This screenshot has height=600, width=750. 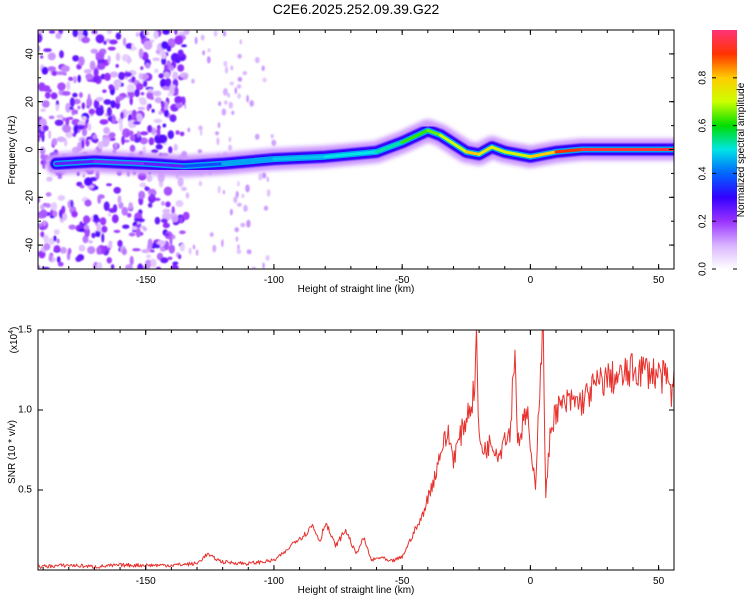 I want to click on colorbar-label: Normalized spectral amplitude, so click(x=741, y=149).